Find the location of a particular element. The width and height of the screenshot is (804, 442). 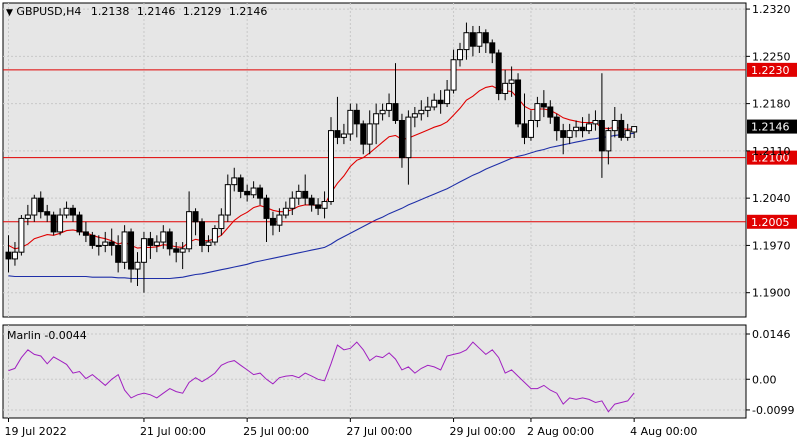

y-tick-label: -0.0099 is located at coordinates (773, 410).